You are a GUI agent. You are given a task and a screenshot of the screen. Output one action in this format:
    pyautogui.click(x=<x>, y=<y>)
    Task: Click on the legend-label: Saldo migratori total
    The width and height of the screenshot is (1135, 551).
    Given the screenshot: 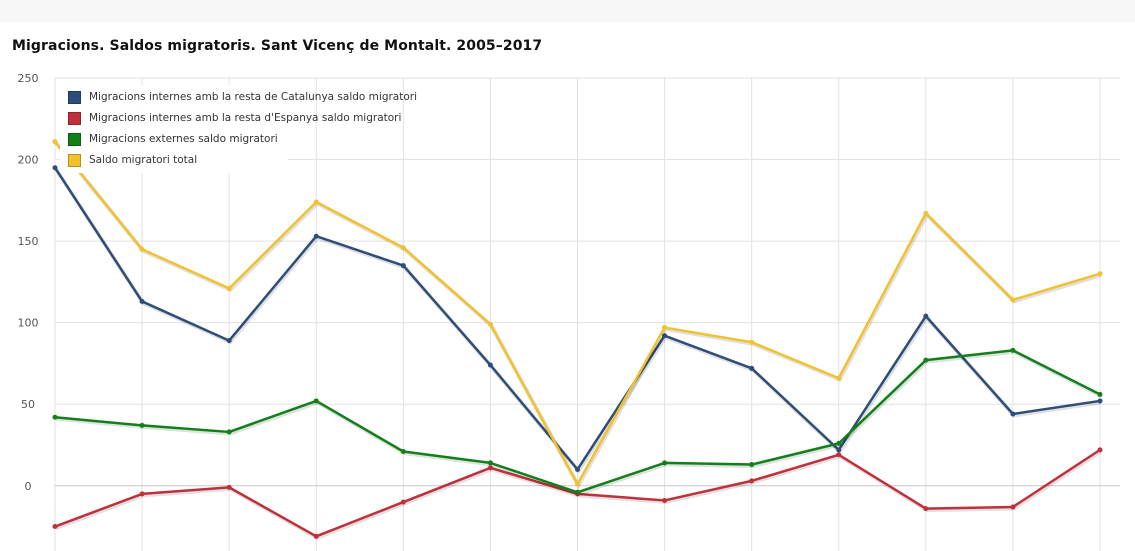 What is the action you would take?
    pyautogui.click(x=143, y=160)
    